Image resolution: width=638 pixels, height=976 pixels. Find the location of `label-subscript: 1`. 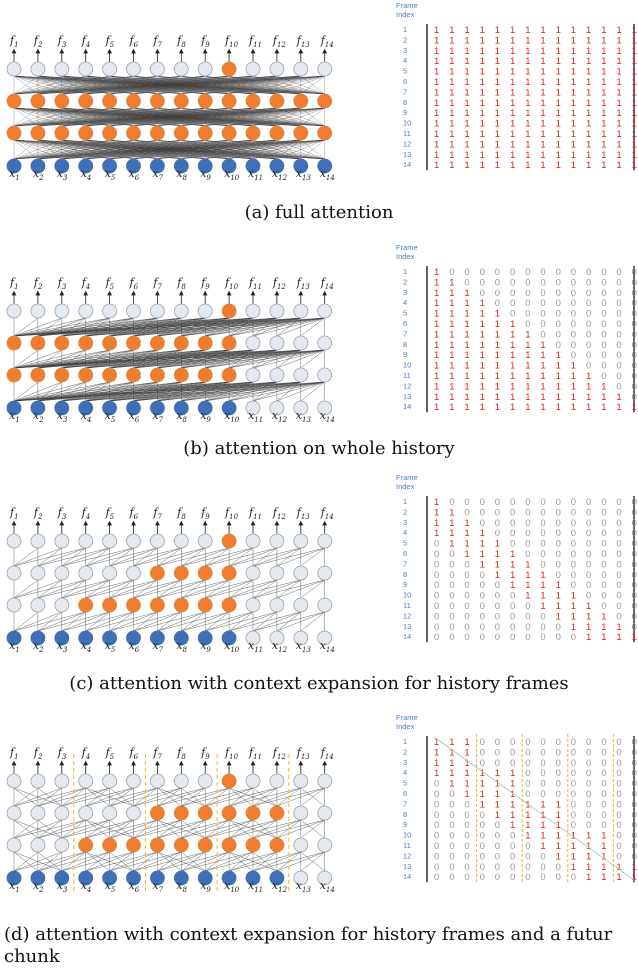

label-subscript: 1 is located at coordinates (17, 178).